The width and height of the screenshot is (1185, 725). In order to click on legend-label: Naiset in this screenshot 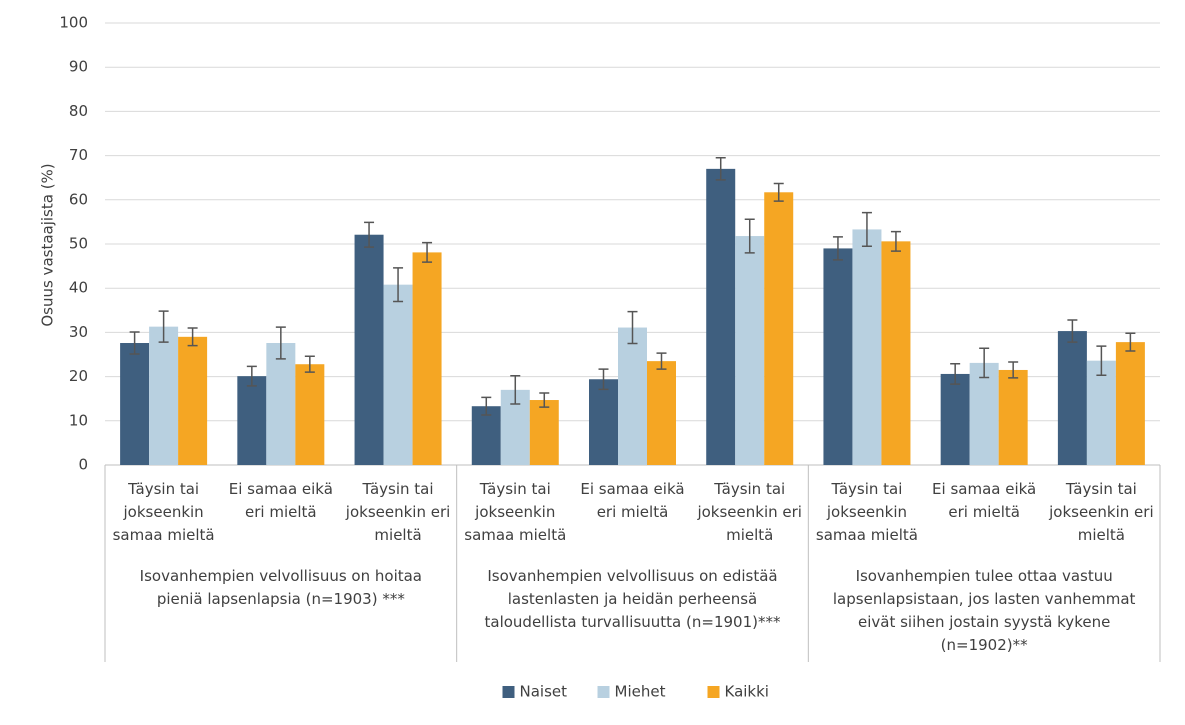, I will do `click(544, 692)`.